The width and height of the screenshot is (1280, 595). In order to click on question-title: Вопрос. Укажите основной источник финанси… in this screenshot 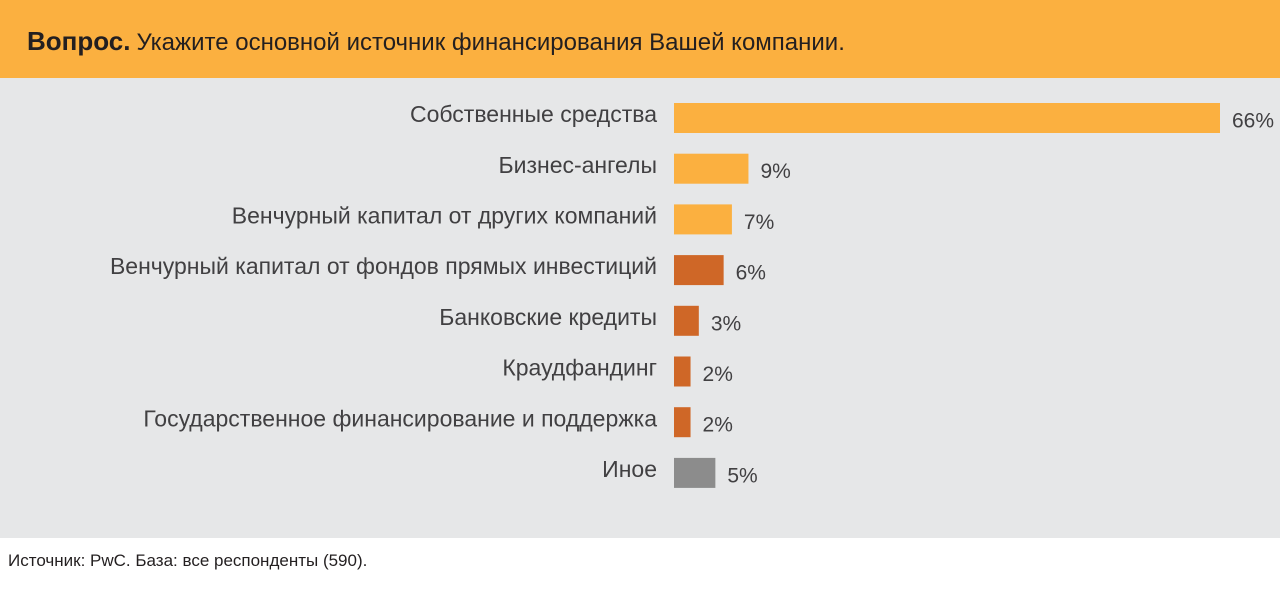, I will do `click(436, 41)`.